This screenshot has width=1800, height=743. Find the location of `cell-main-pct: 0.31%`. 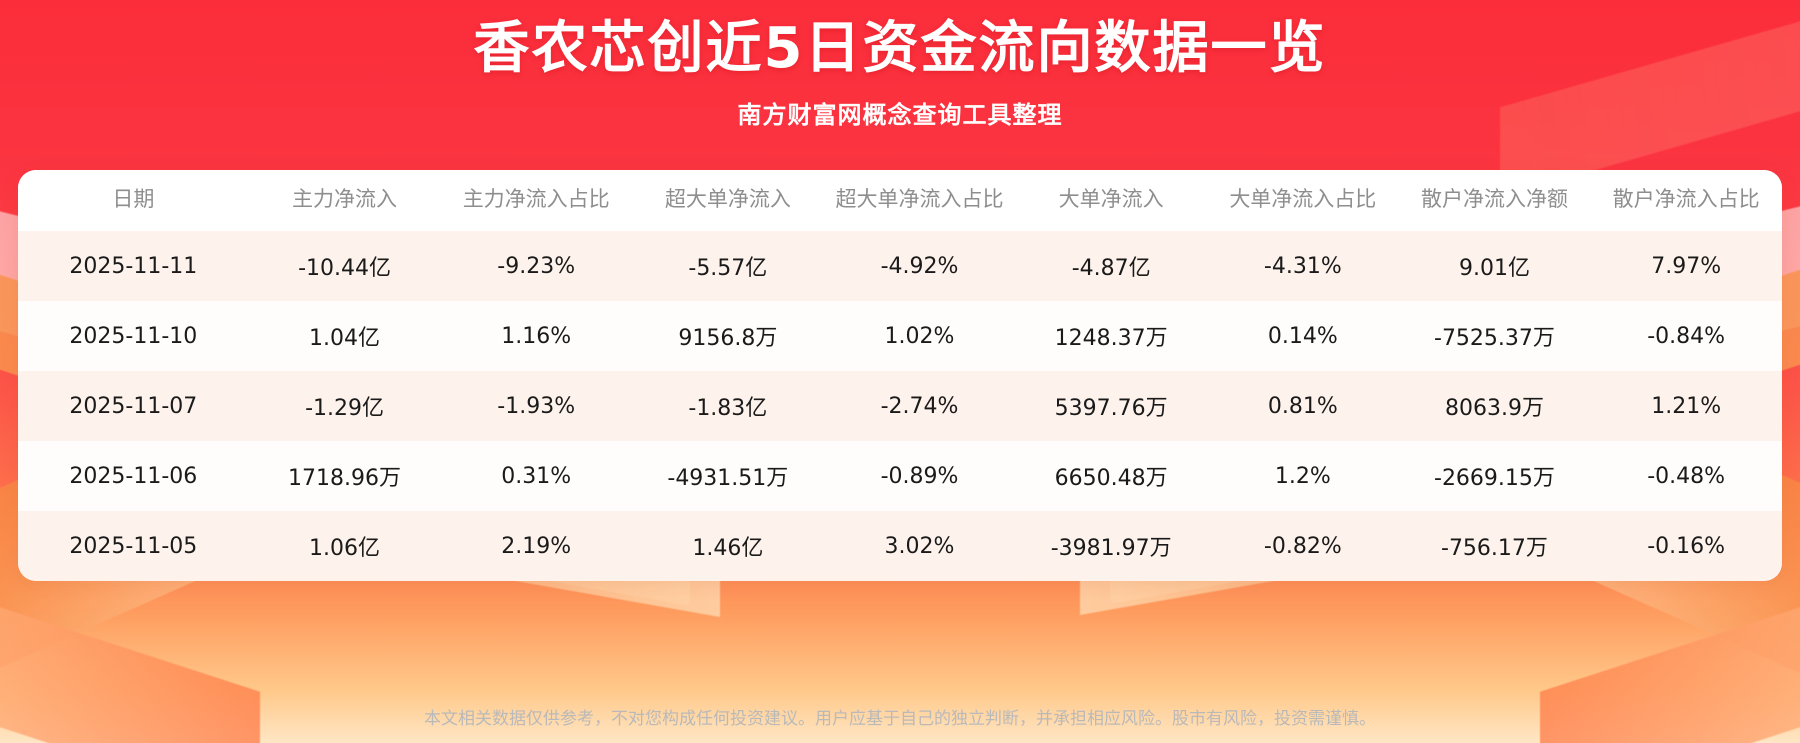

cell-main-pct: 0.31% is located at coordinates (536, 476).